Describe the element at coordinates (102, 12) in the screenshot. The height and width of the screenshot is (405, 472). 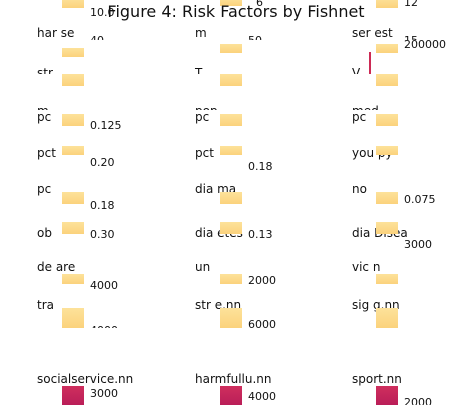
I see `legend-tick-label: 10.0` at that location.